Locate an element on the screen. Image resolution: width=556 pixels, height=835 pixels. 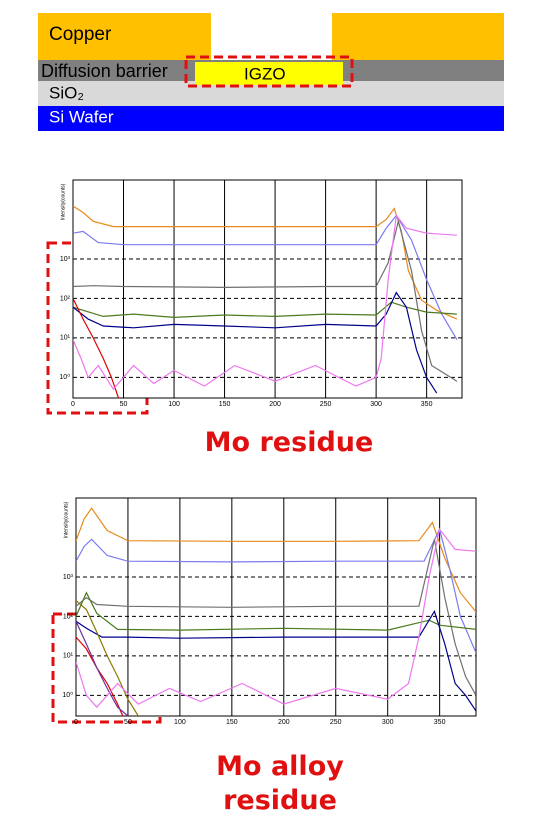
layer-label: Copper is located at coordinates (80, 34).